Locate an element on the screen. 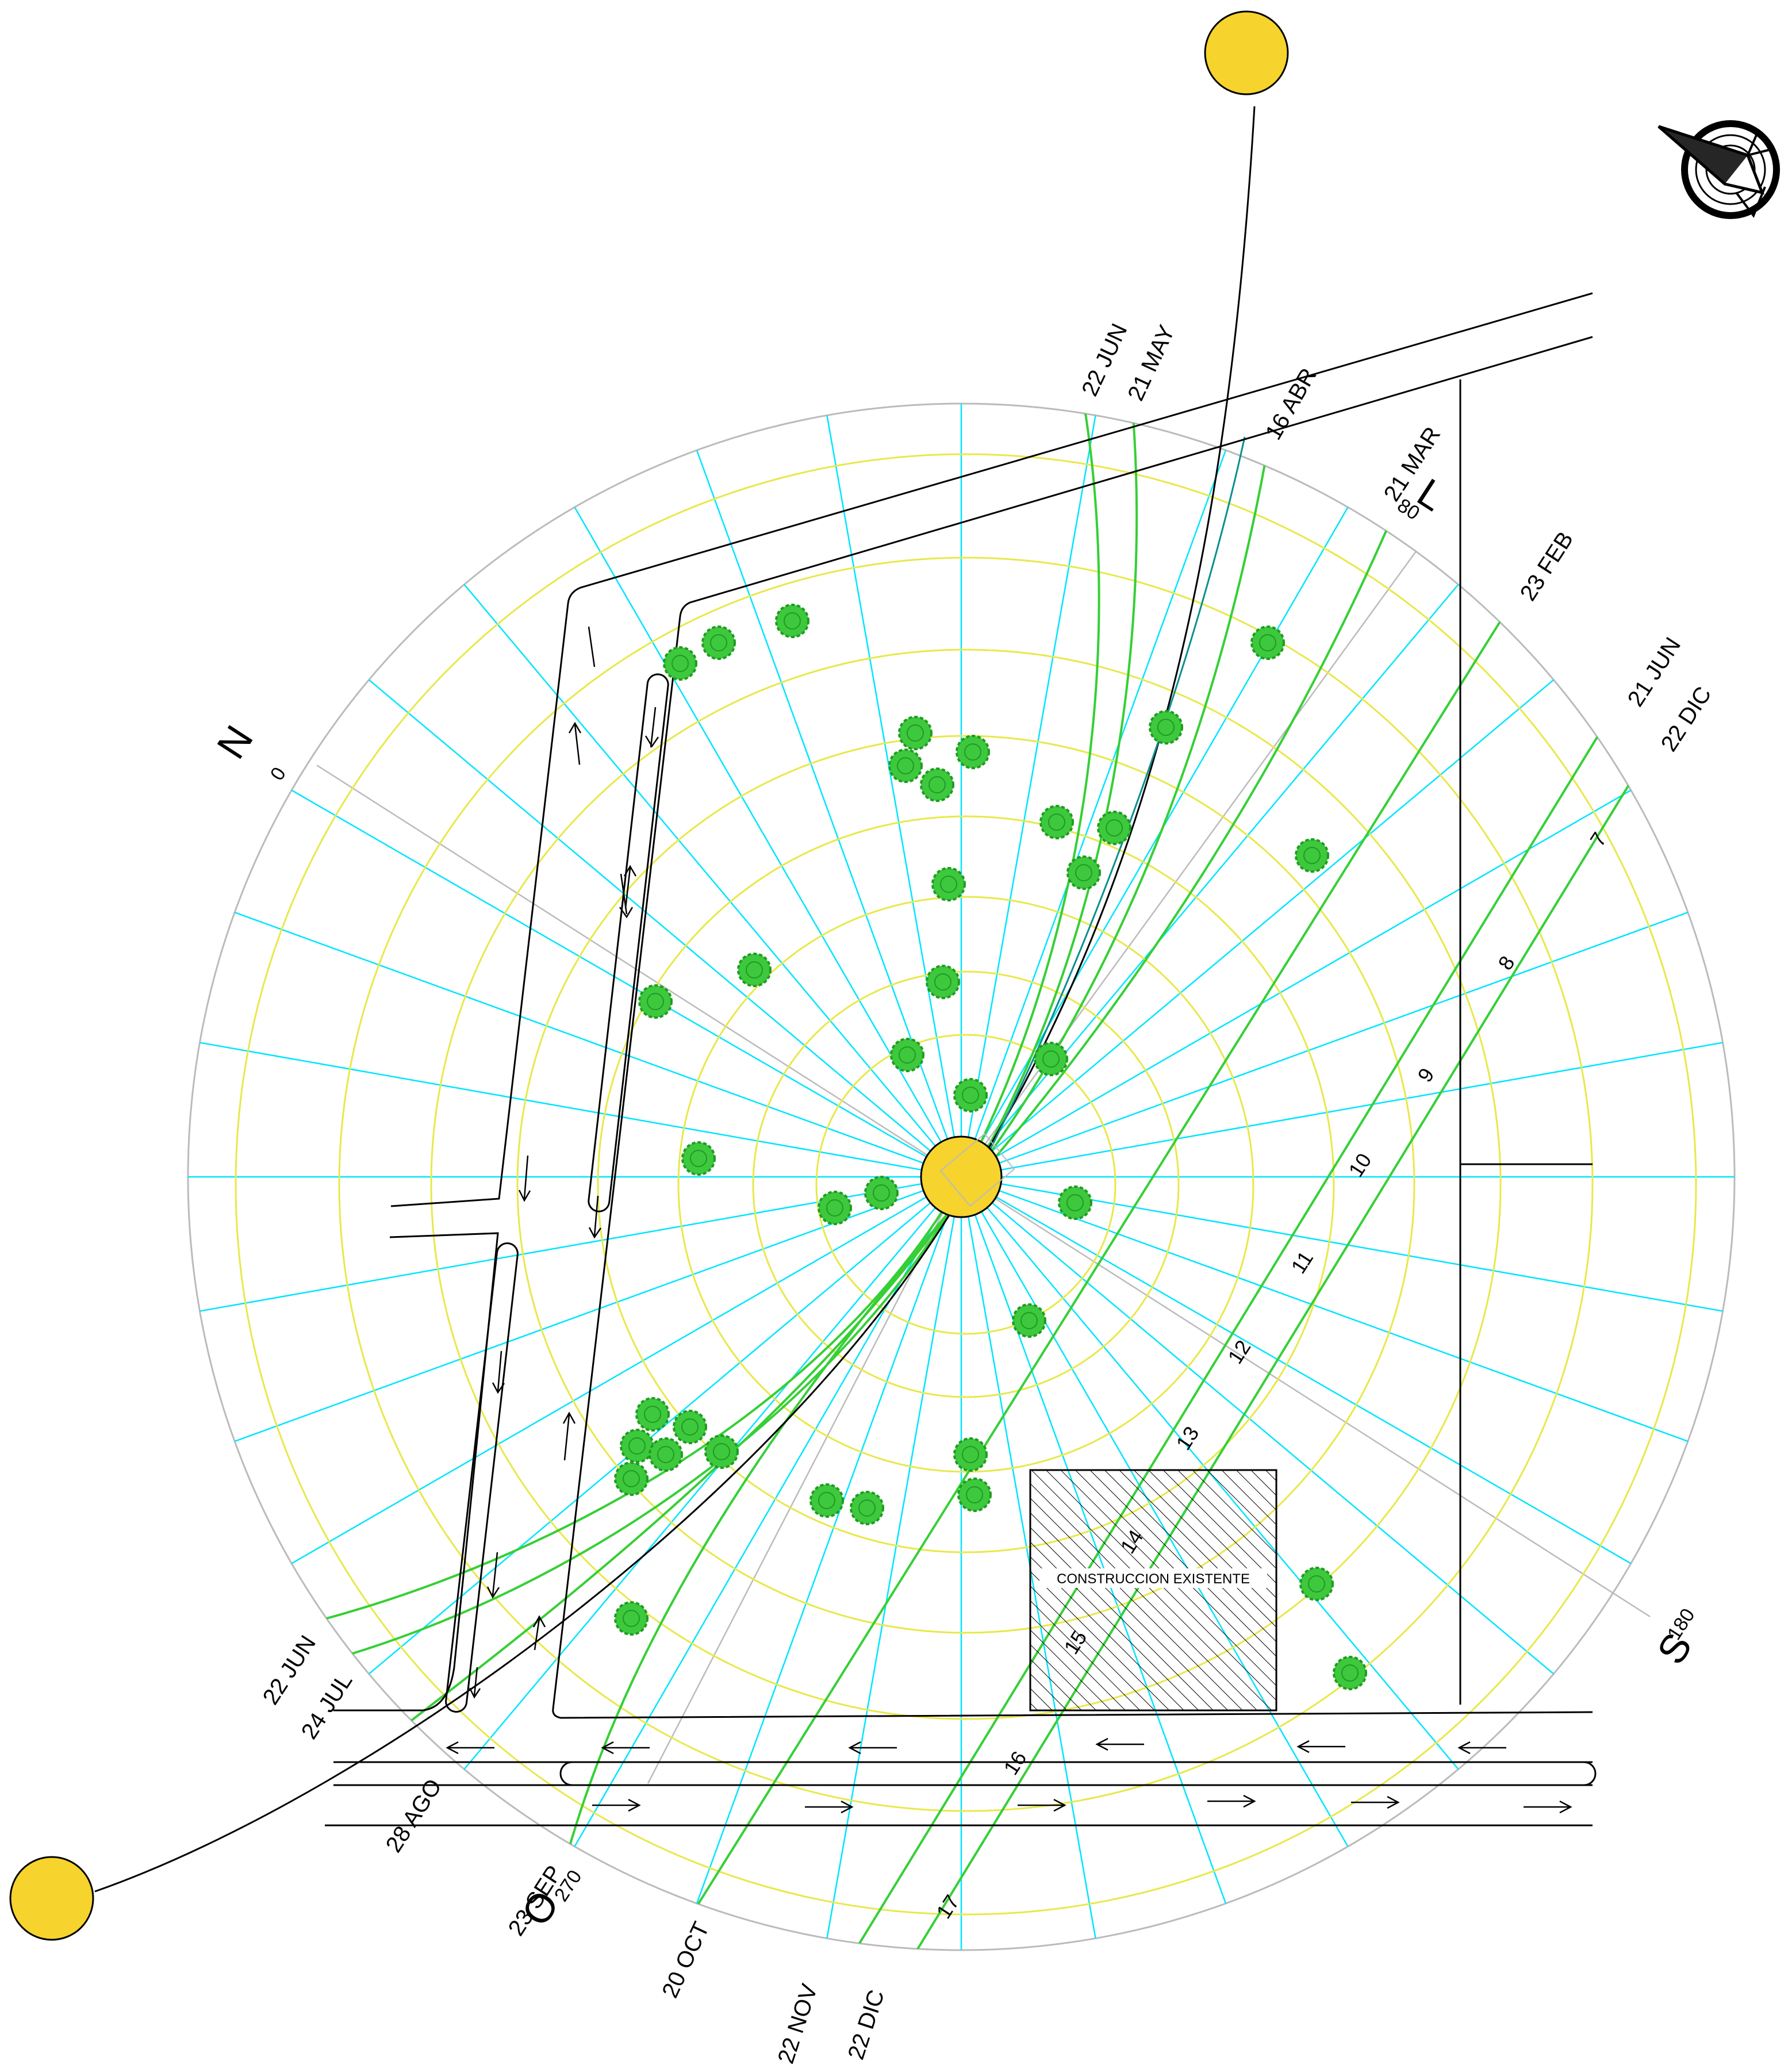 The image size is (1788, 2072). existing-building: CONSTRUCCION EXISTENTE is located at coordinates (1153, 1590).